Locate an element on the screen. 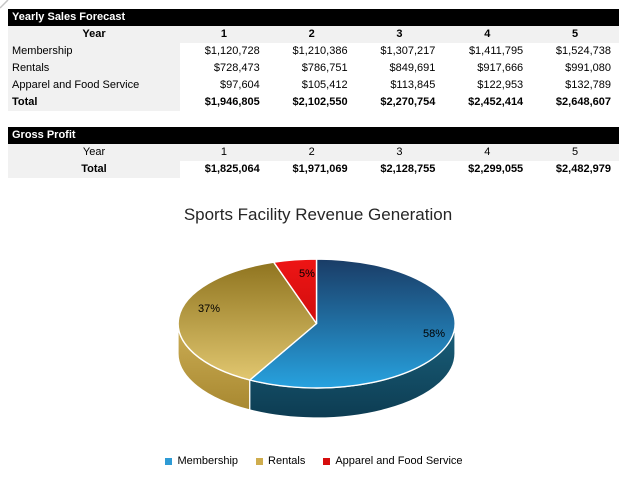  data-label-rentals: 37% is located at coordinates (209, 309).